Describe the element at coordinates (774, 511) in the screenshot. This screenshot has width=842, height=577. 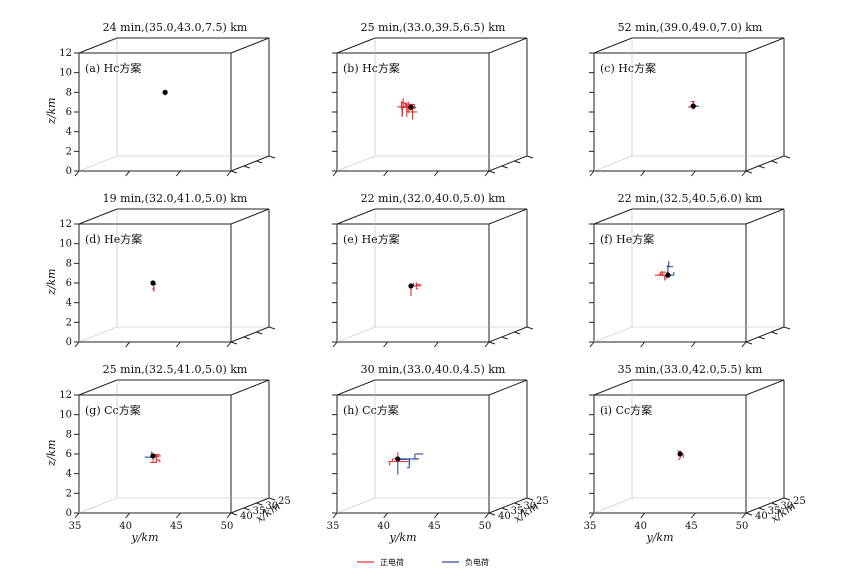
I see `x-tick-label: 35` at that location.